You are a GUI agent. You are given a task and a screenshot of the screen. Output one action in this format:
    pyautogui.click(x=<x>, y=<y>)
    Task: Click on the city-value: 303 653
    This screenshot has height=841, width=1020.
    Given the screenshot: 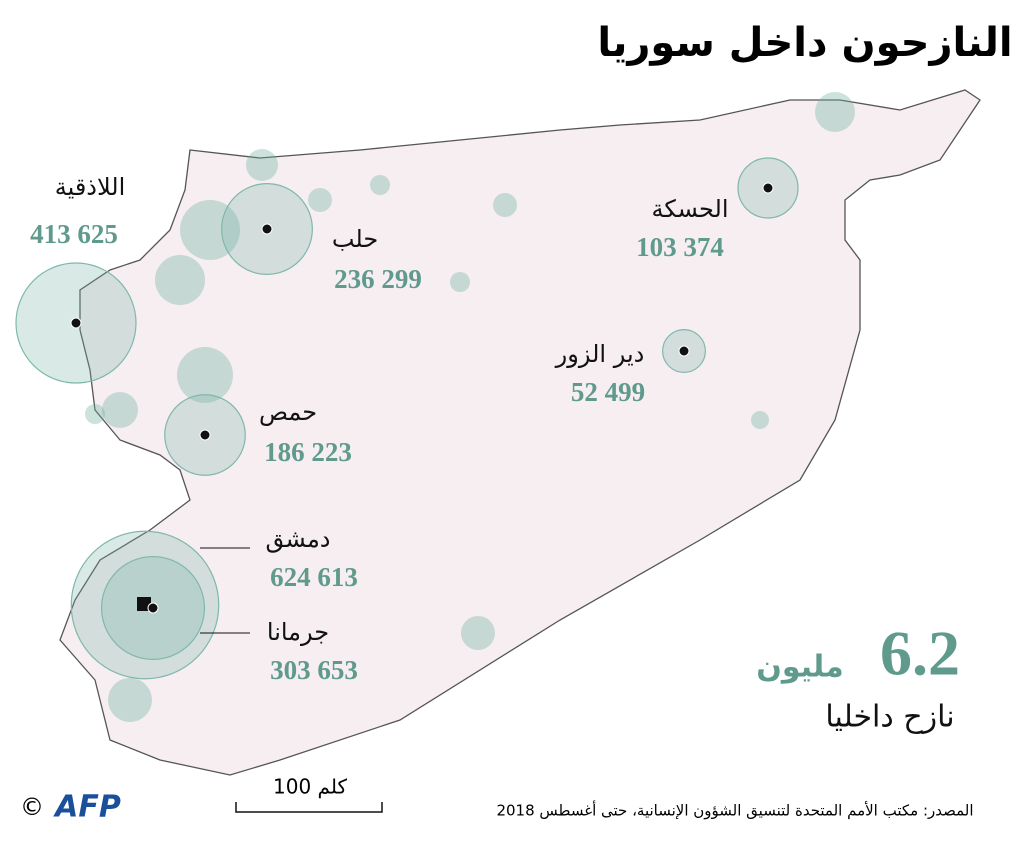 What is the action you would take?
    pyautogui.click(x=314, y=670)
    